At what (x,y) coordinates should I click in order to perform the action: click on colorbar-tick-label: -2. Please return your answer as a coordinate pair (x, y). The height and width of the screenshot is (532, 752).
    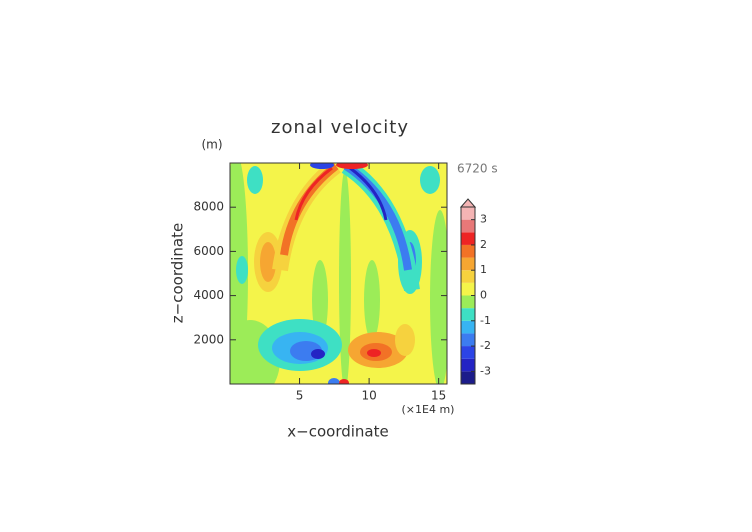
    Looking at the image, I should click on (485, 345).